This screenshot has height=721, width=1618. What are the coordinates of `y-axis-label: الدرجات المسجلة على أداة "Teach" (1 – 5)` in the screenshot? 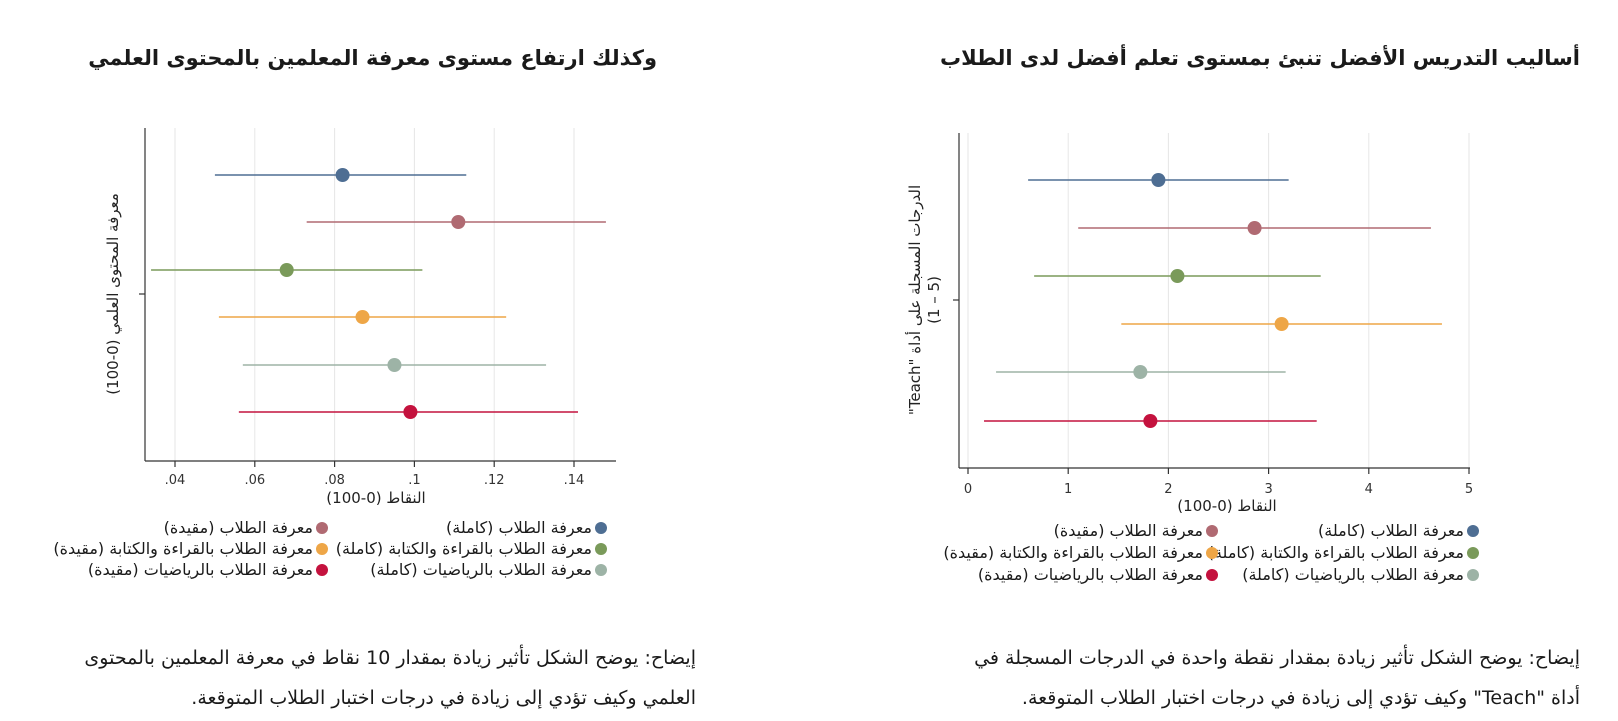 It's located at (924, 300).